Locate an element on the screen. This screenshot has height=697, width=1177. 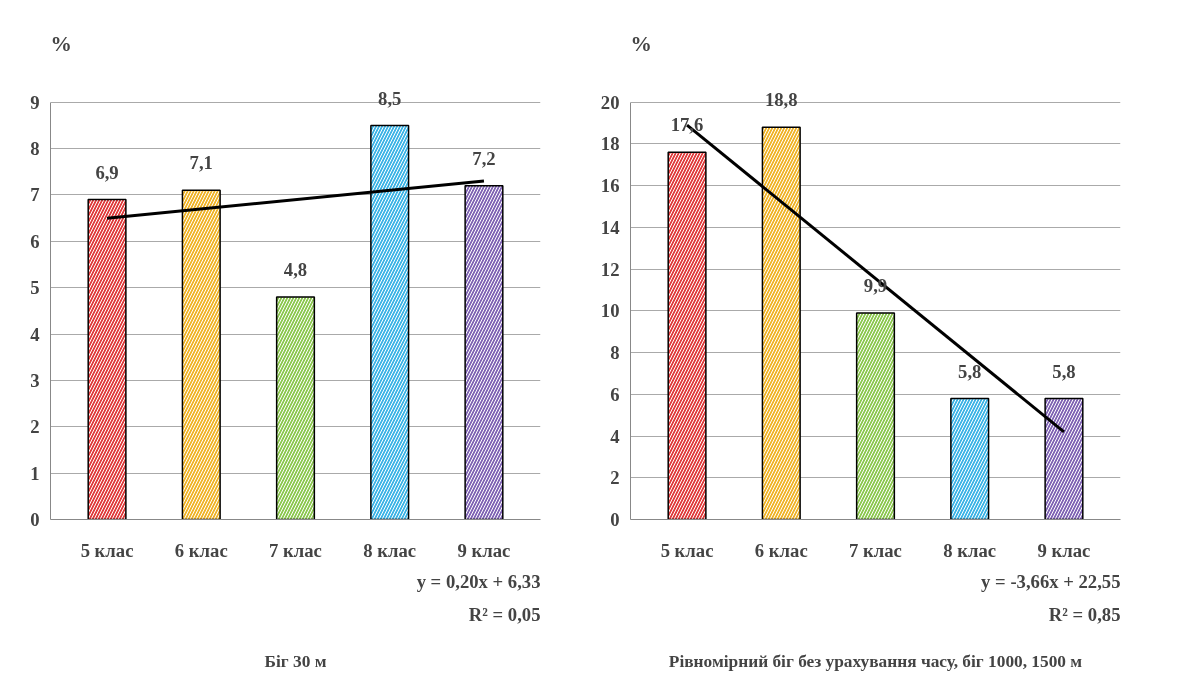
text: R² = 0,05 is located at coordinates (504, 614).